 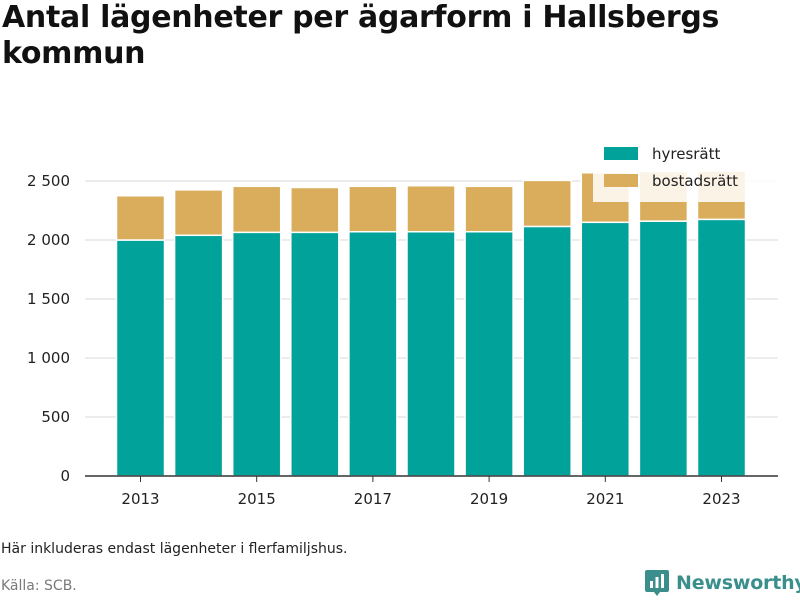 What do you see at coordinates (48, 358) in the screenshot?
I see `y-tick-label: 1 000` at bounding box center [48, 358].